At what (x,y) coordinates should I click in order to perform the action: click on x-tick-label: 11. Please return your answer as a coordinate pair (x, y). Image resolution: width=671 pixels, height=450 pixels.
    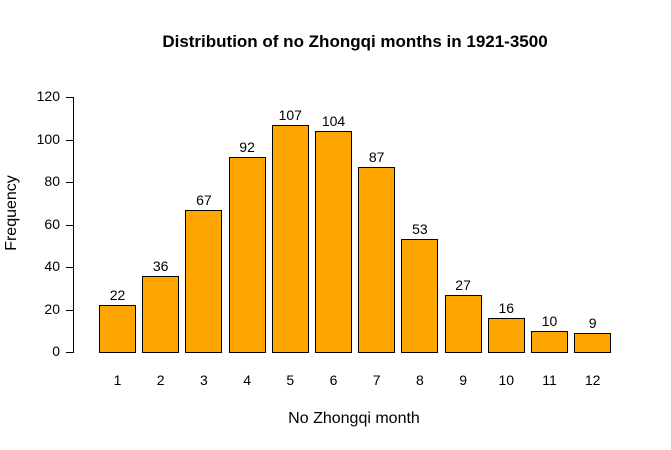
    Looking at the image, I should click on (549, 380).